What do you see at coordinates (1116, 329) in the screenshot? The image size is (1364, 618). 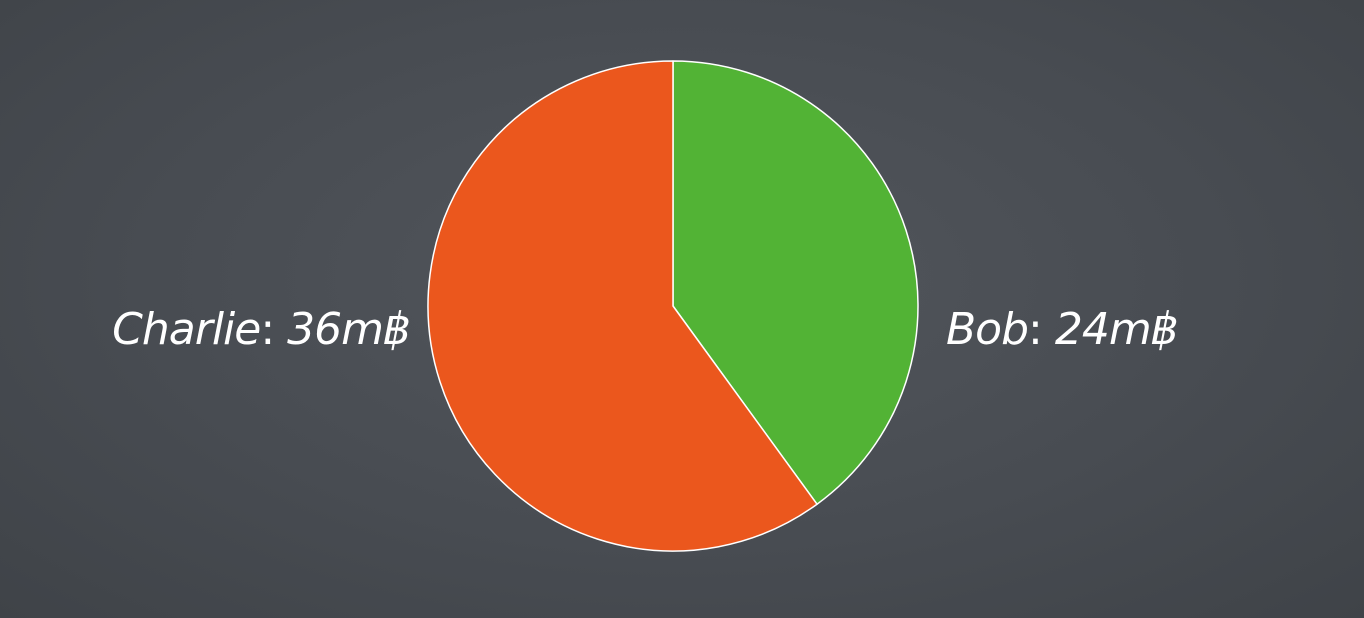 I see `pie-label-value: 24m฿` at bounding box center [1116, 329].